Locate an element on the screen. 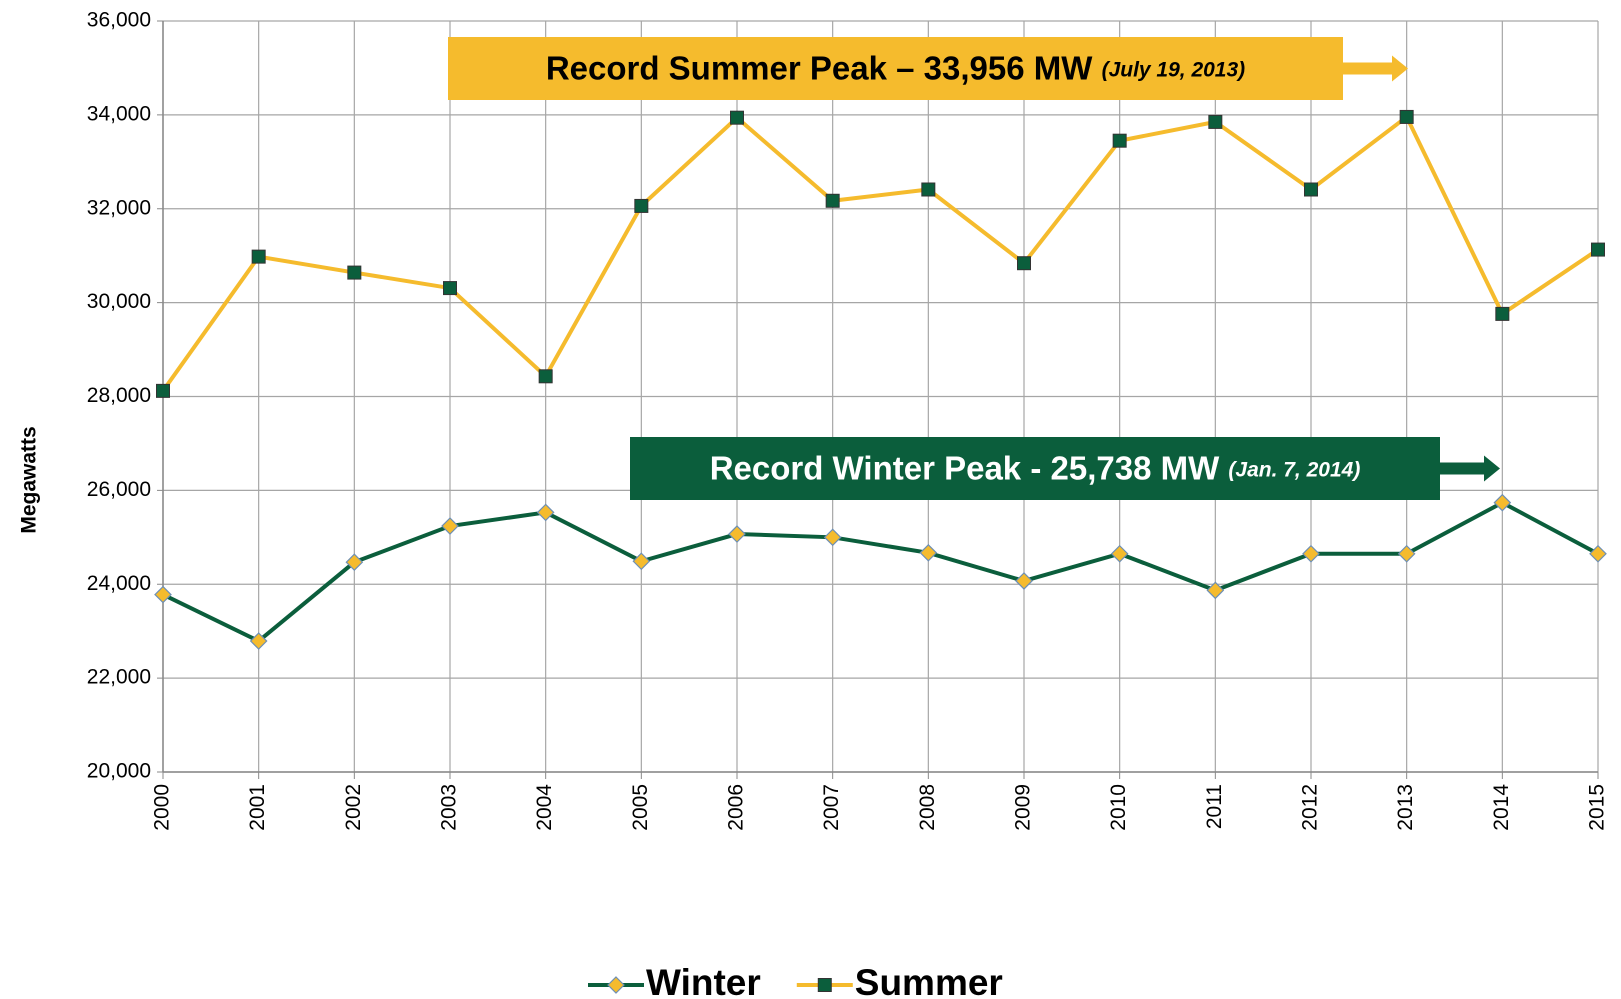 This screenshot has width=1621, height=999. x-tick-label: 2014 is located at coordinates (1501, 807).